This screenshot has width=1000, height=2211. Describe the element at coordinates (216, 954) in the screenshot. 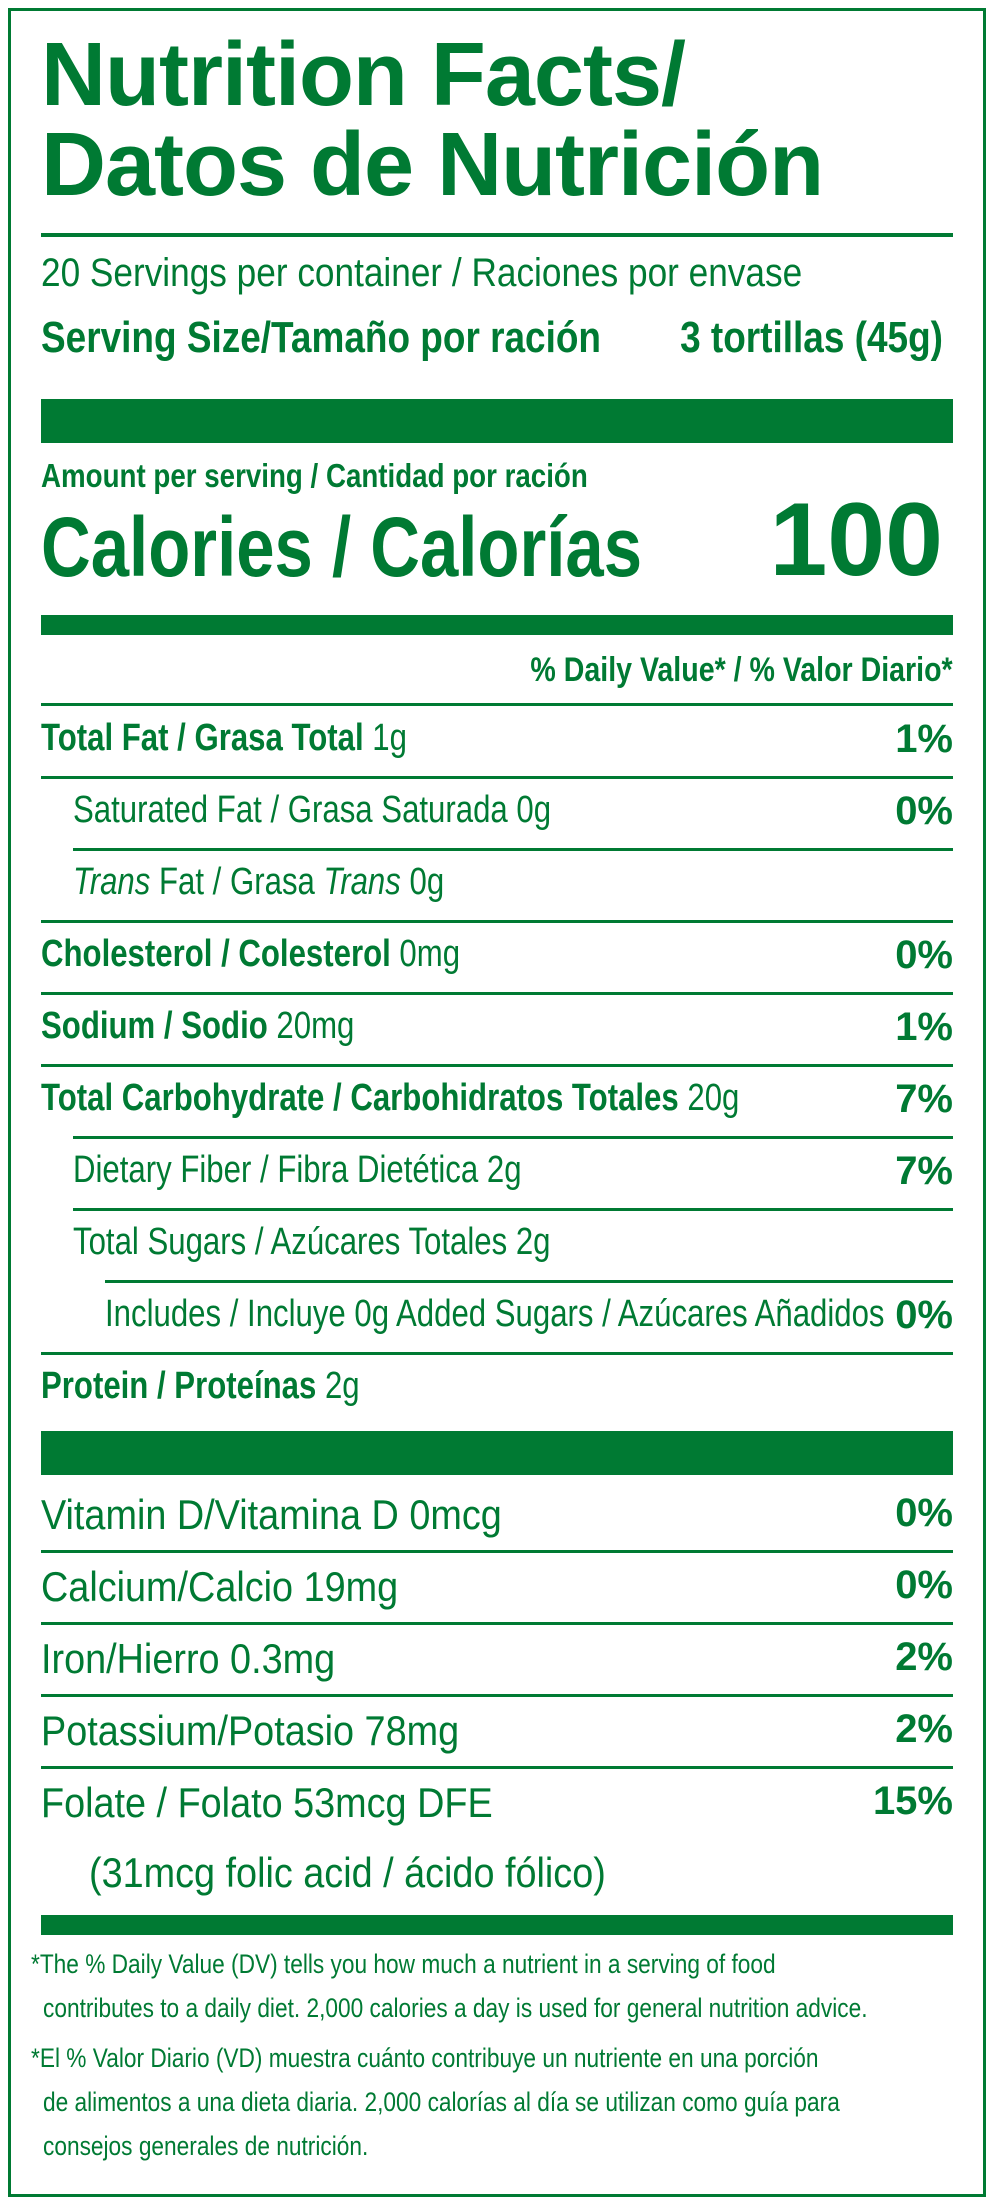

I see `nutrient-label: Cholesterol / Colesterol` at that location.